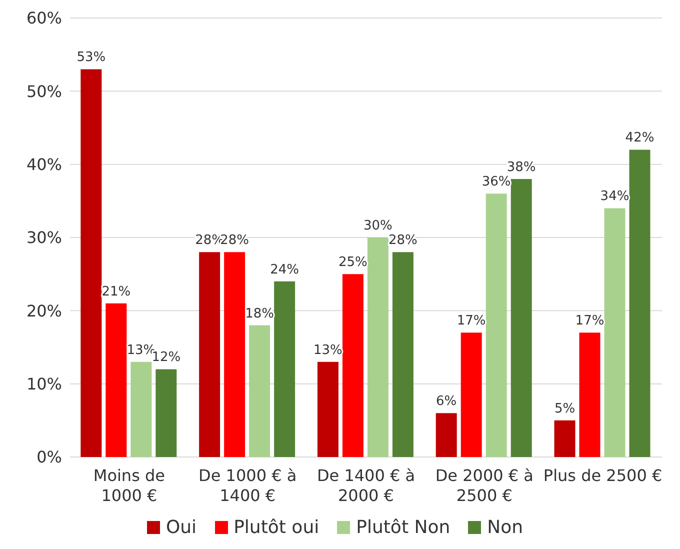 The width and height of the screenshot is (680, 549). I want to click on y-tick-label: 50%, so click(44, 91).